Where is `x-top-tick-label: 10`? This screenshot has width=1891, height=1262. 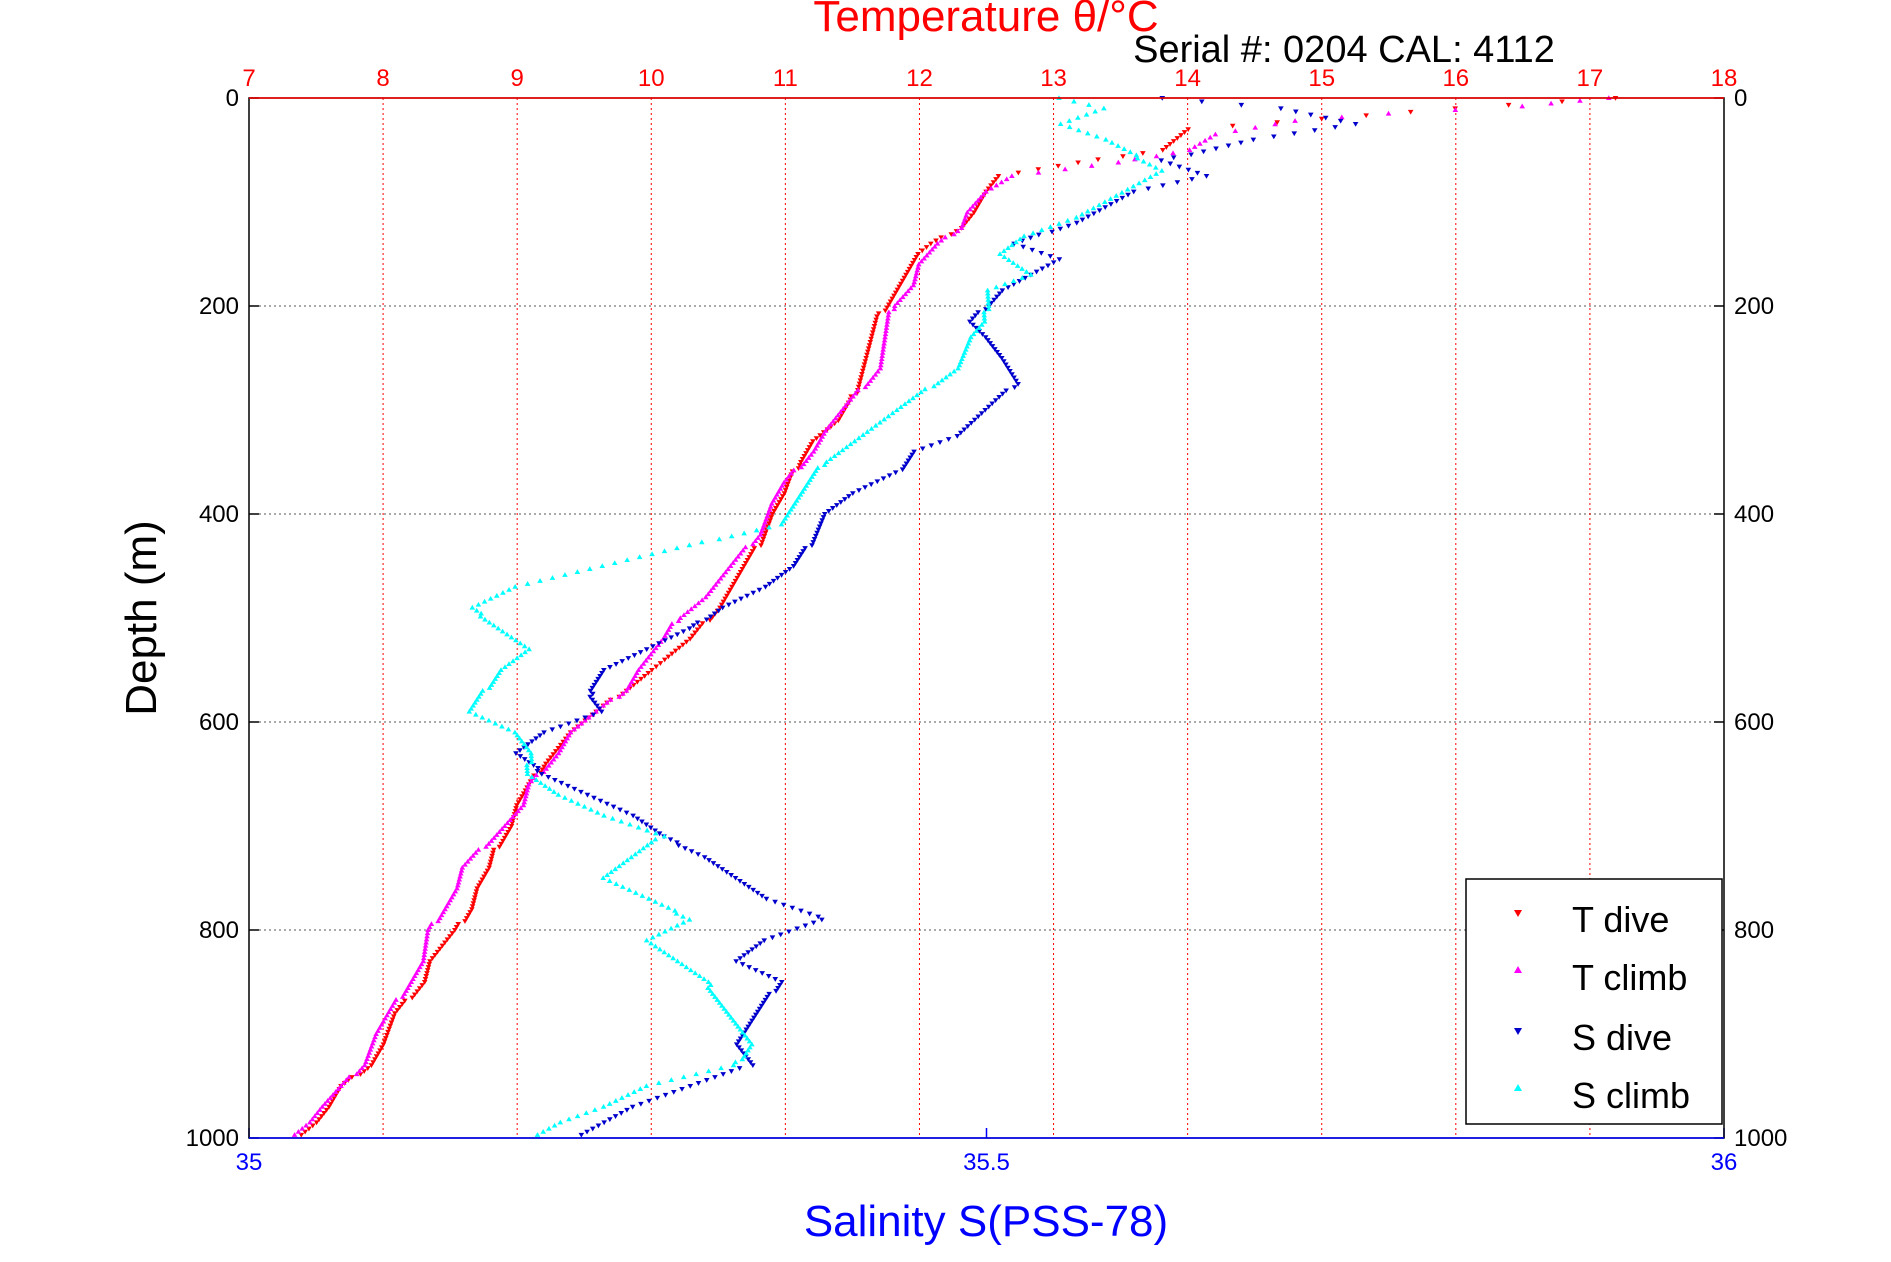 x-top-tick-label: 10 is located at coordinates (651, 78).